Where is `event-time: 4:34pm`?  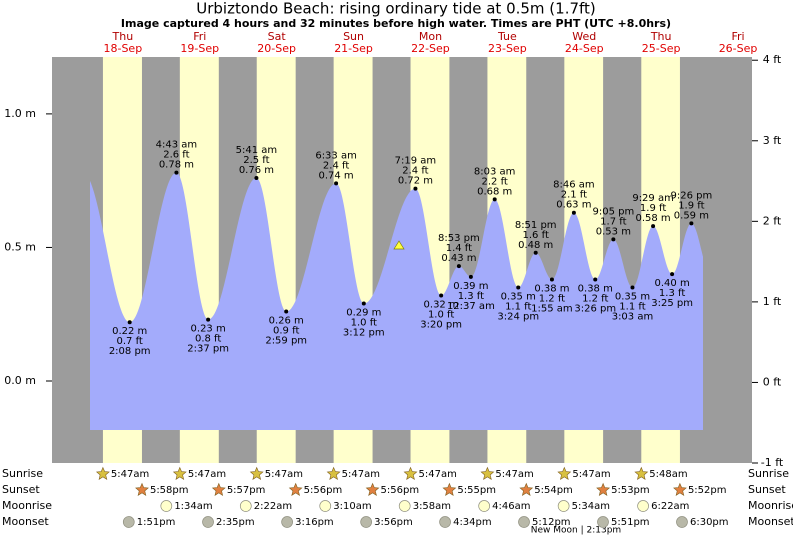
event-time: 4:34pm is located at coordinates (472, 522).